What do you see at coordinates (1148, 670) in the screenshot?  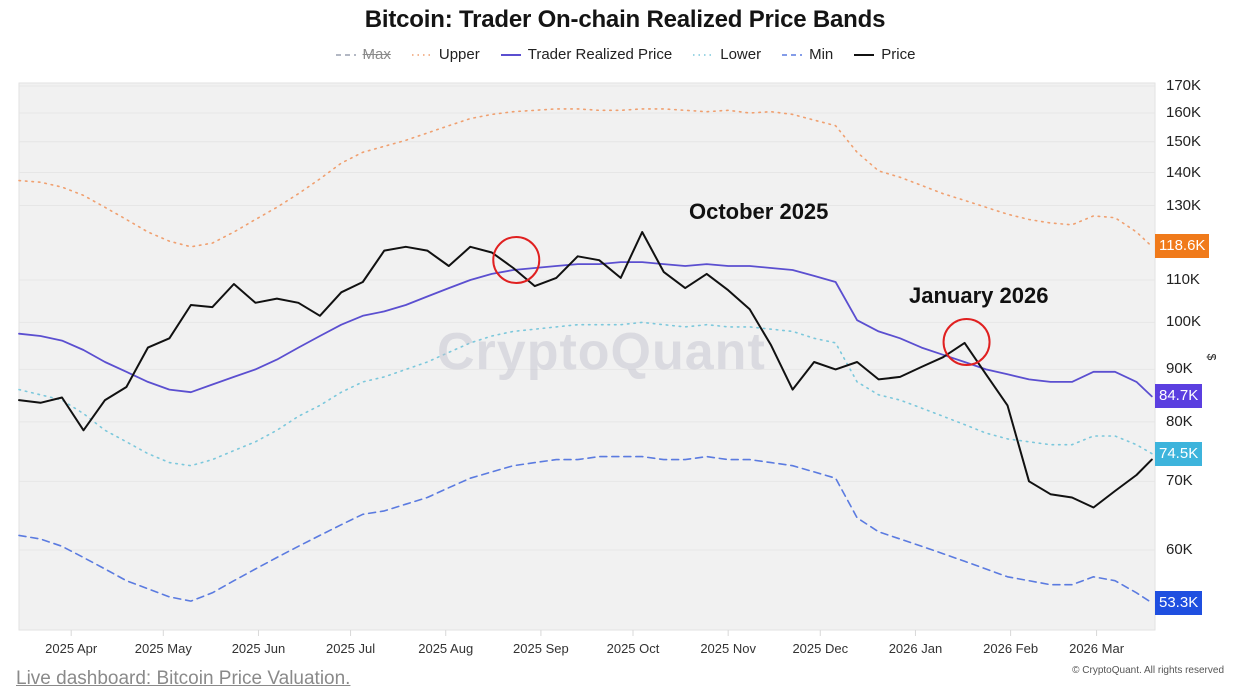 I see `copyright-text: © CryptoQuant. All rights reserved` at bounding box center [1148, 670].